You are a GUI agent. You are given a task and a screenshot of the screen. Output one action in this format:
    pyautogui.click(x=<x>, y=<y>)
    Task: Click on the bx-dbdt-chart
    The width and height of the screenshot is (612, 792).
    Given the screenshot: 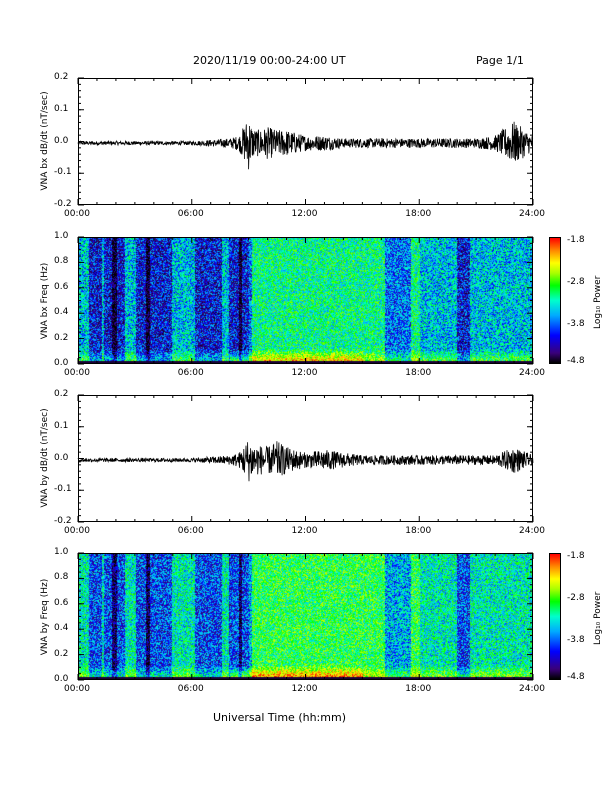 What is the action you would take?
    pyautogui.click(x=305, y=141)
    